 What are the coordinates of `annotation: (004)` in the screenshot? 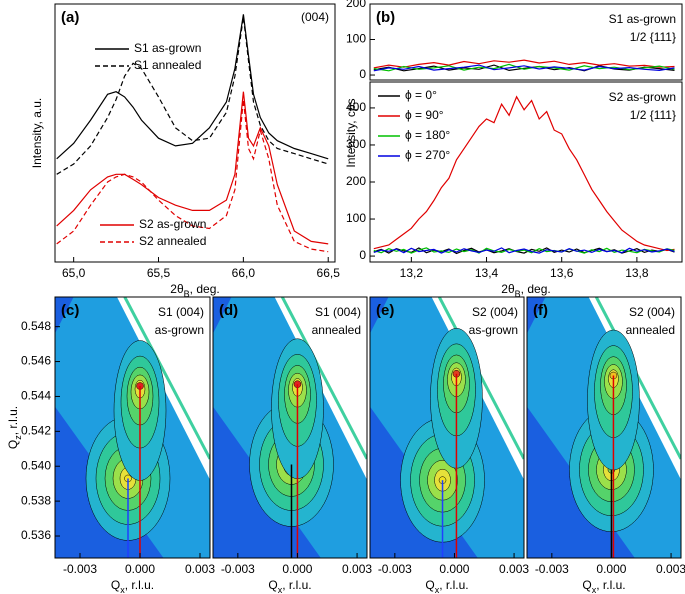 It's located at (315, 17).